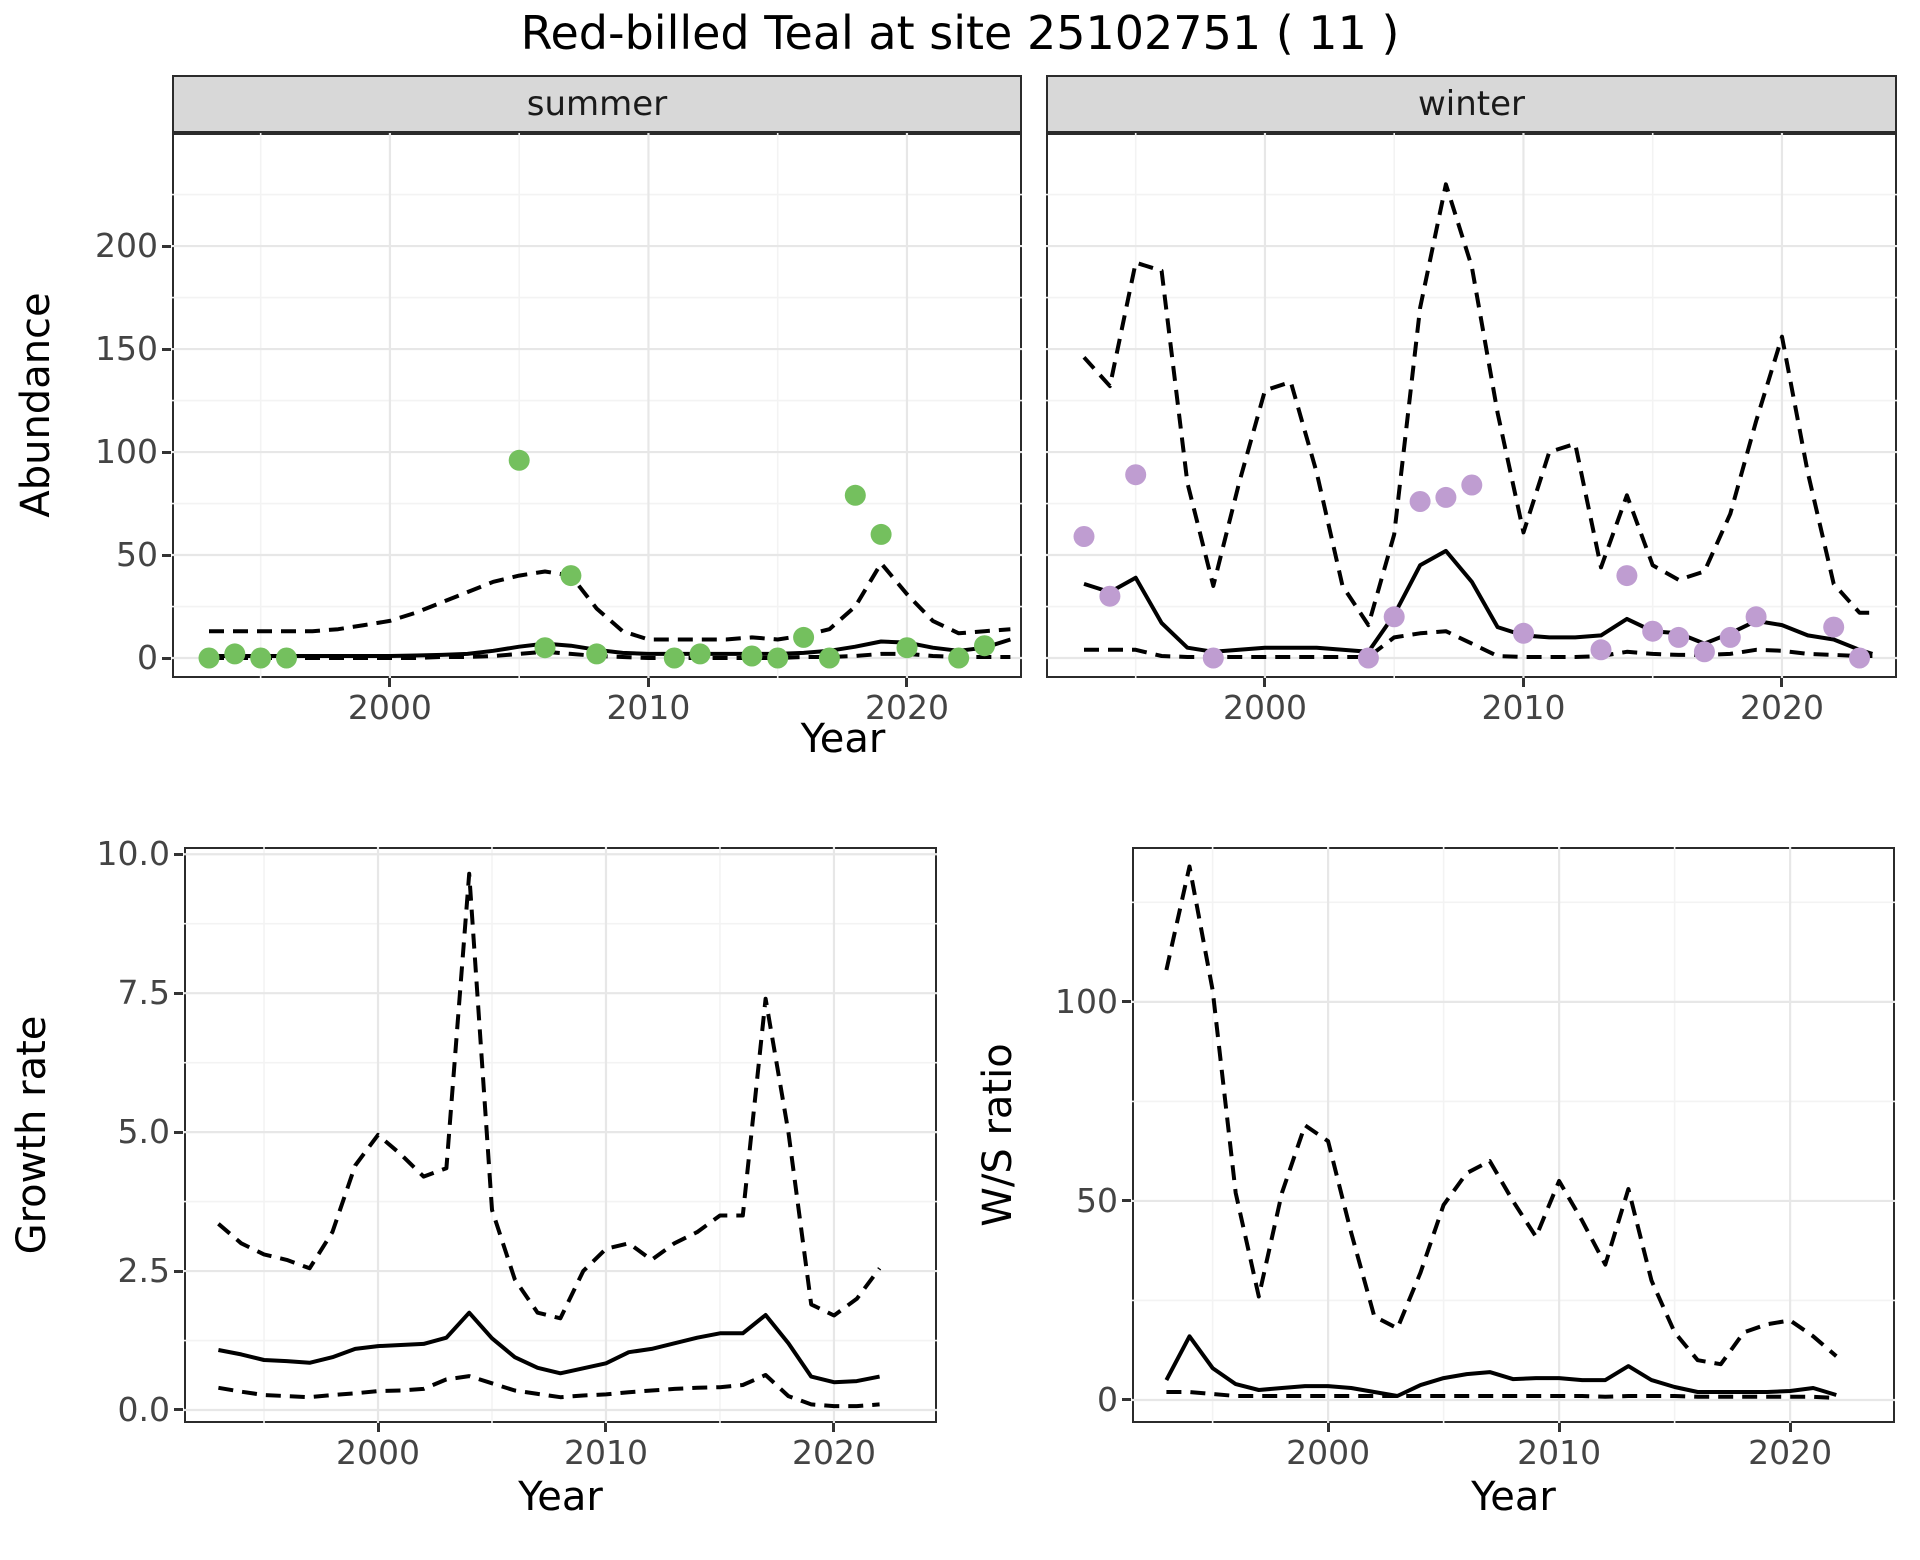  I want to click on x-axis-title-year-ws: Year, so click(1513, 1497).